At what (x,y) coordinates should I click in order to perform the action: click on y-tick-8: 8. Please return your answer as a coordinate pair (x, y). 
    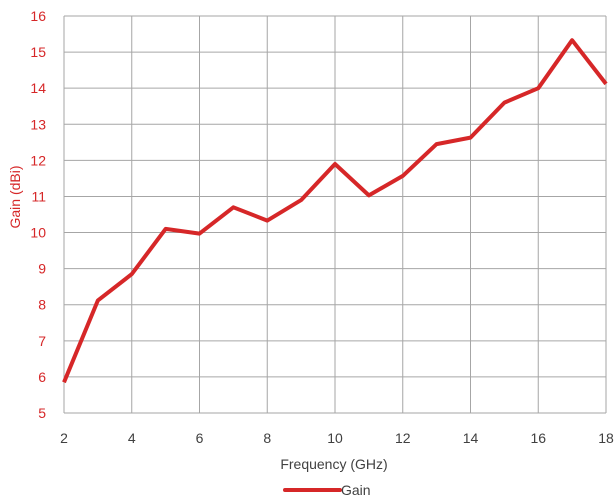
    Looking at the image, I should click on (42, 305).